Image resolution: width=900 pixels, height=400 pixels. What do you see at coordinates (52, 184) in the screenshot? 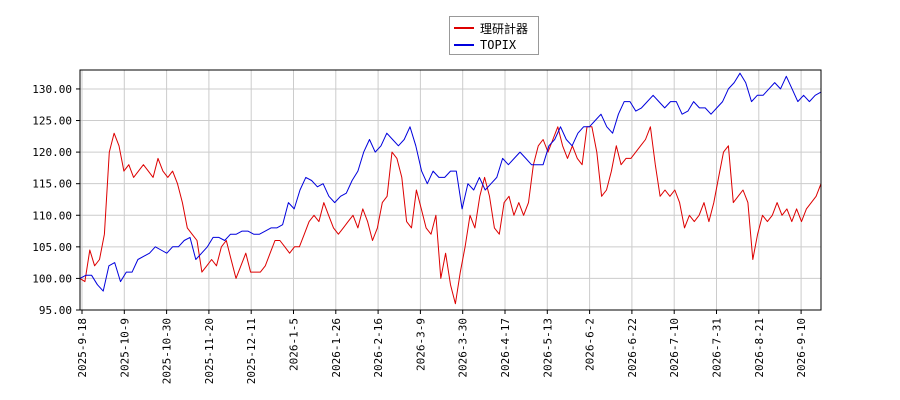
I see `y-tick-label: 115.00` at bounding box center [52, 184].